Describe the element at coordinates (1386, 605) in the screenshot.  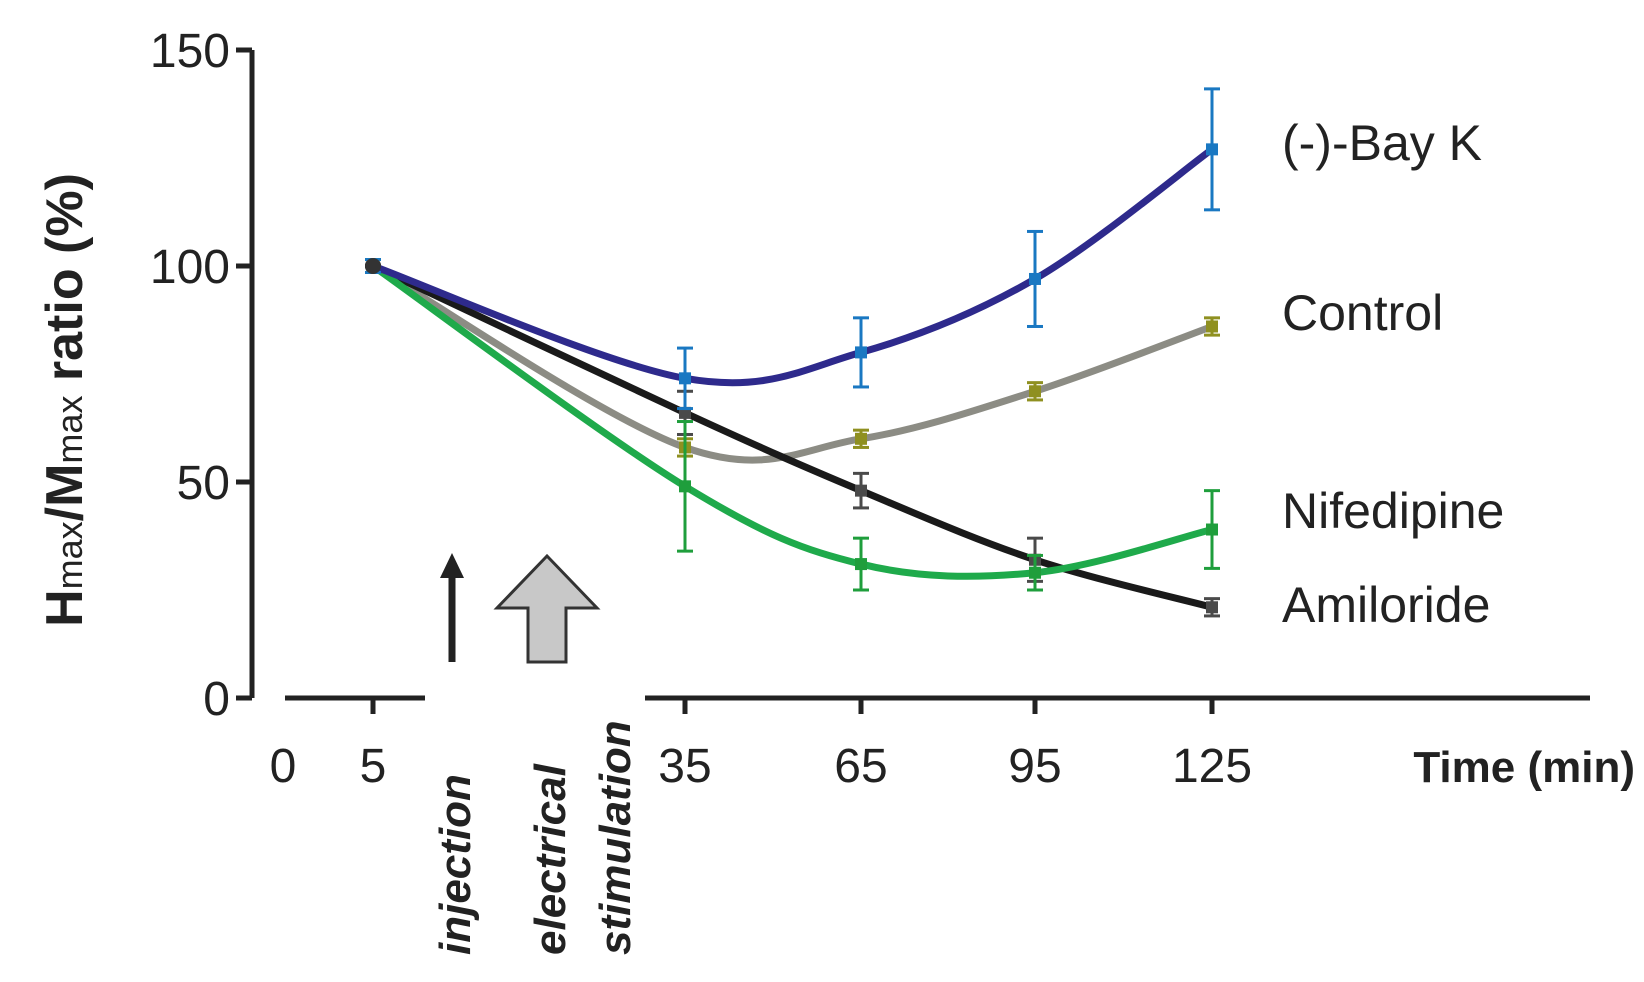
I see `legend-label: Amiloride` at that location.